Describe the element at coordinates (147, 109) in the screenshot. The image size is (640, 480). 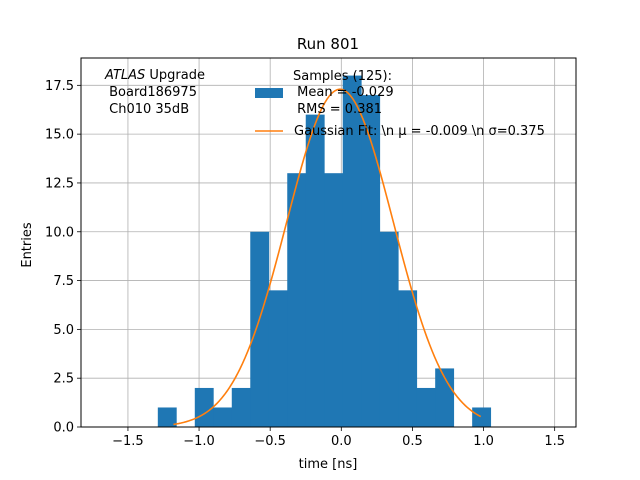
I see `channel-label: Ch010 35dB` at that location.